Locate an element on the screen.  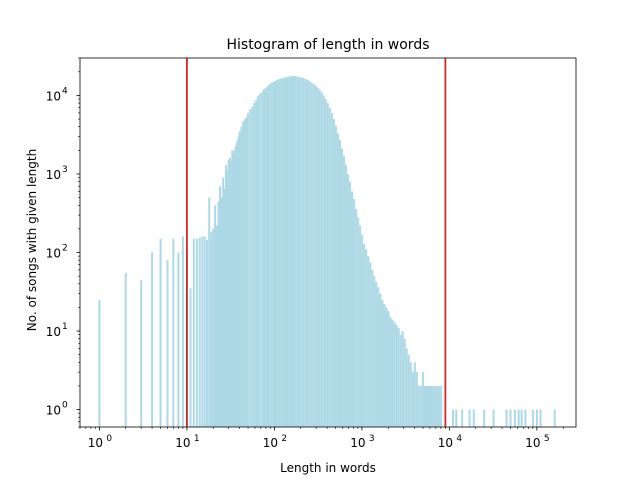
y-tick-exponent: 4 is located at coordinates (65, 91).